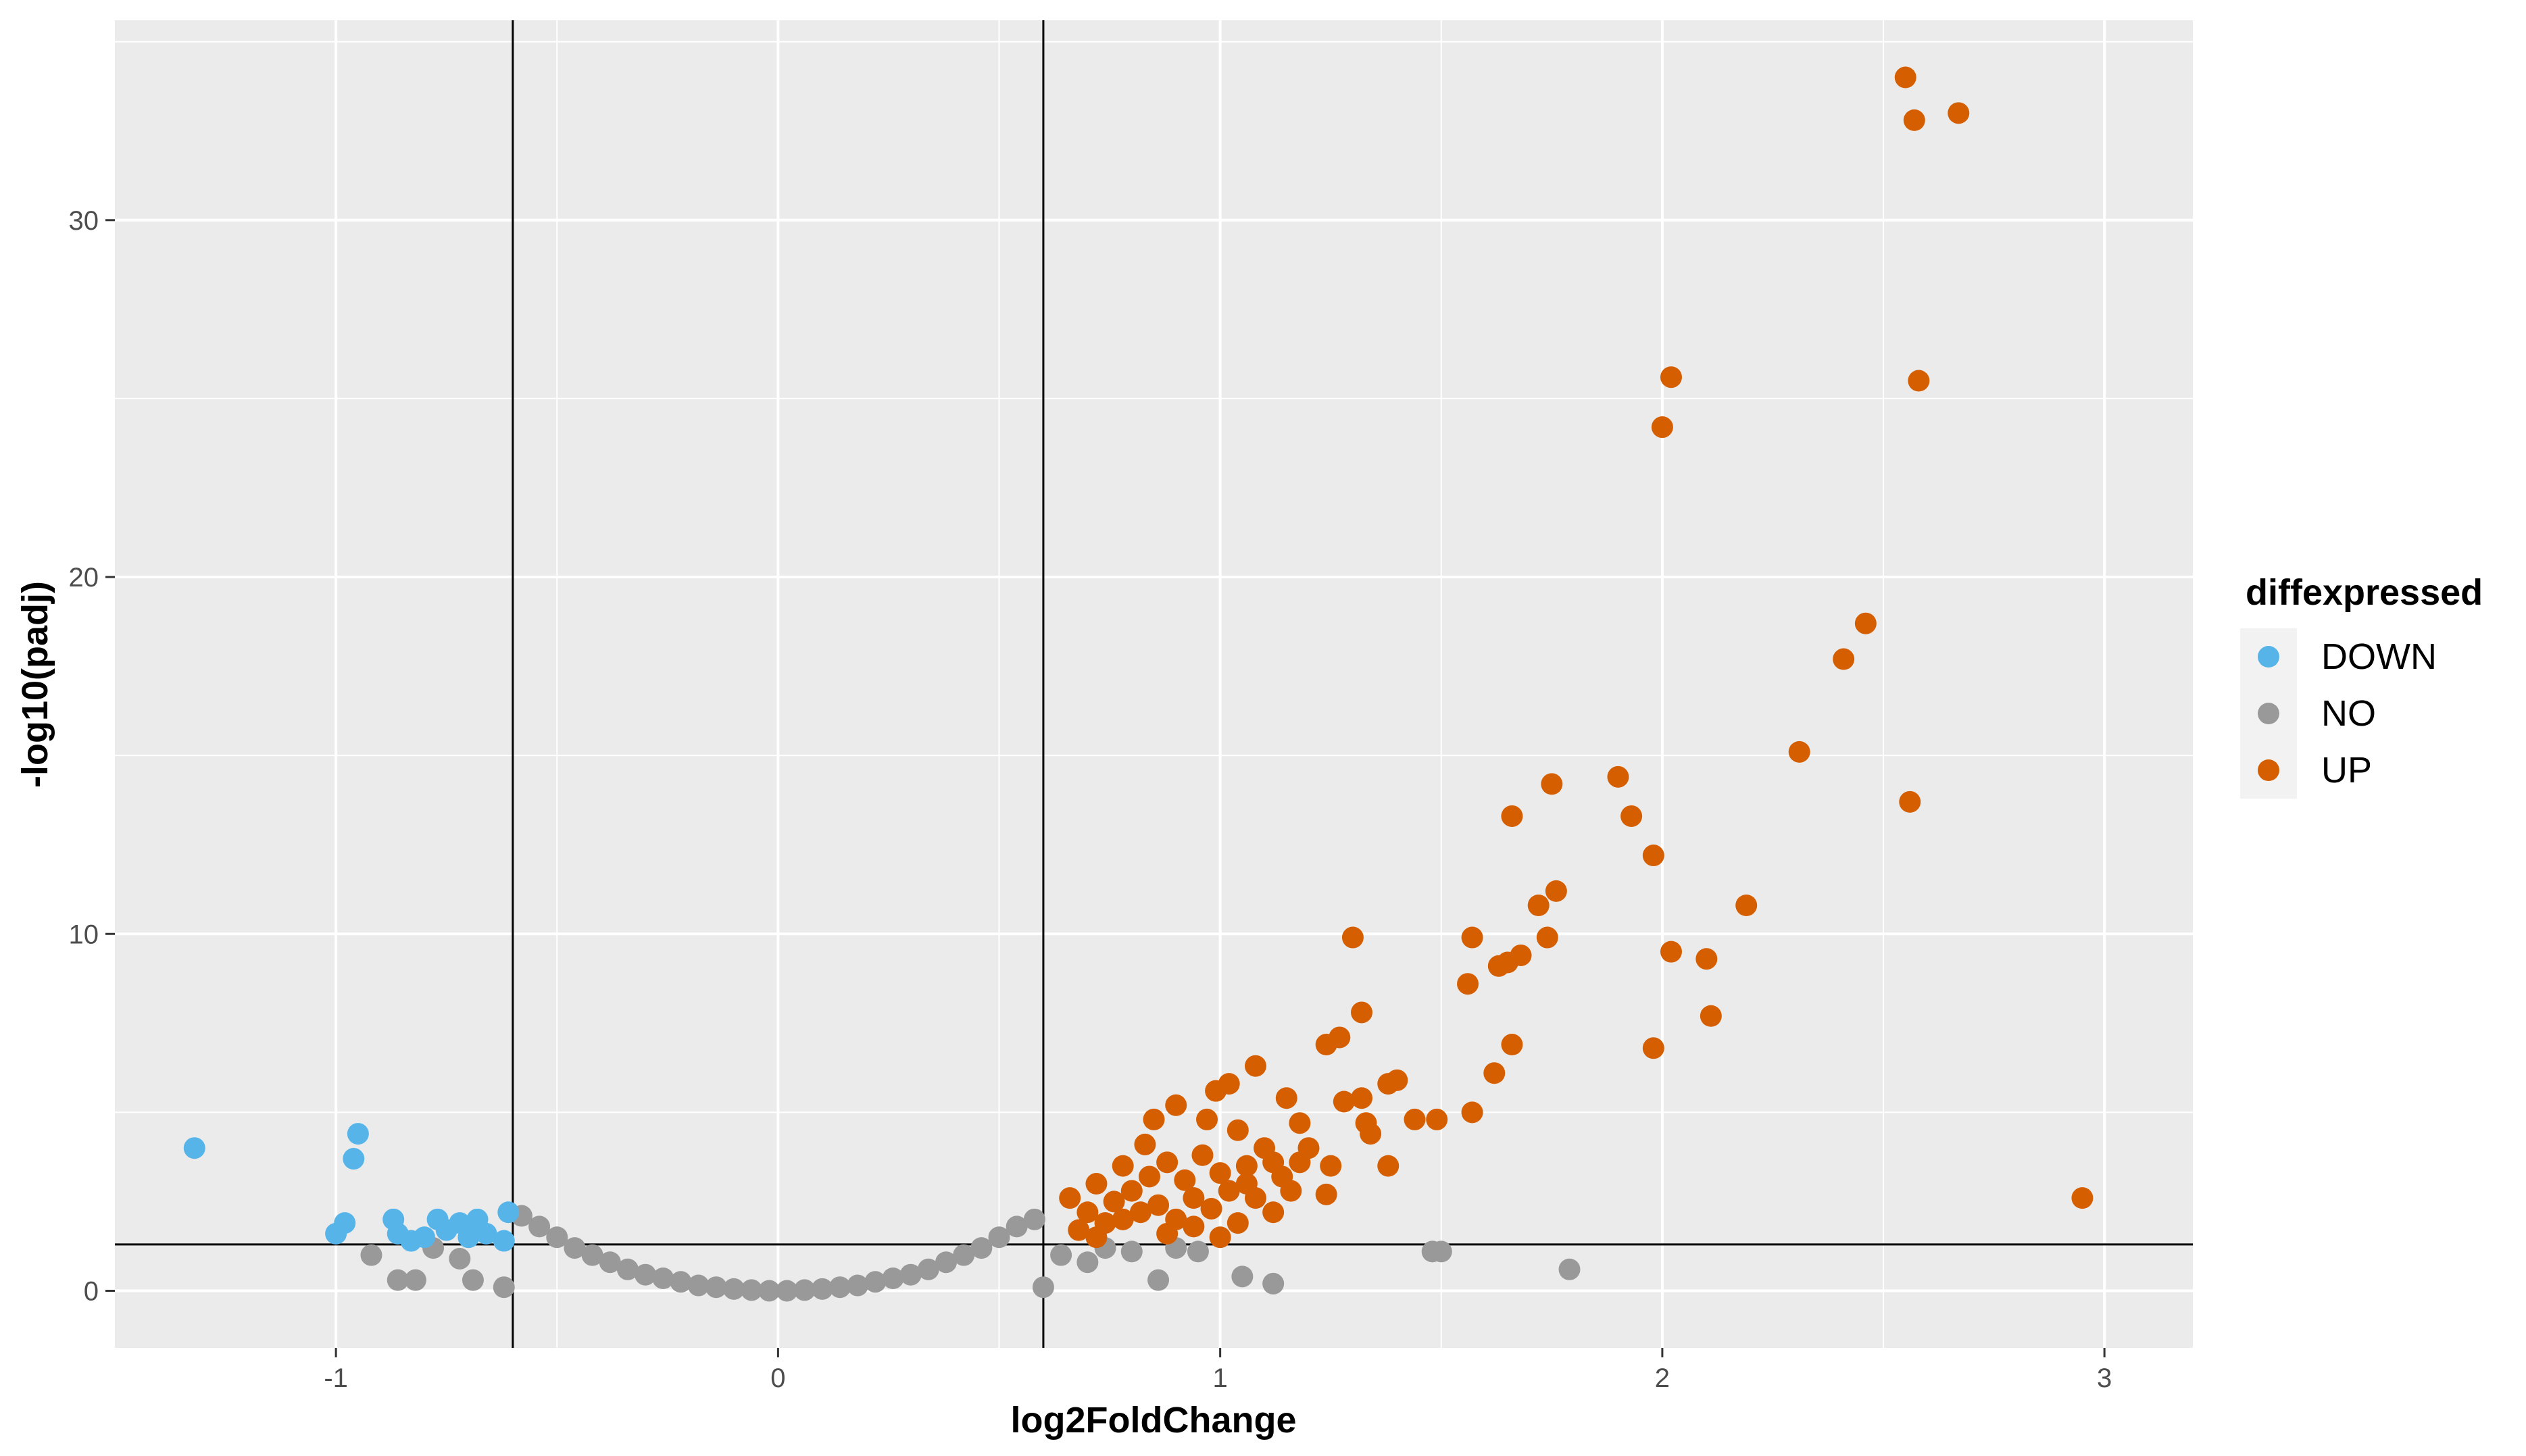 The image size is (2526, 1456). Describe the element at coordinates (2348, 713) in the screenshot. I see `legend-label-no: NO` at that location.